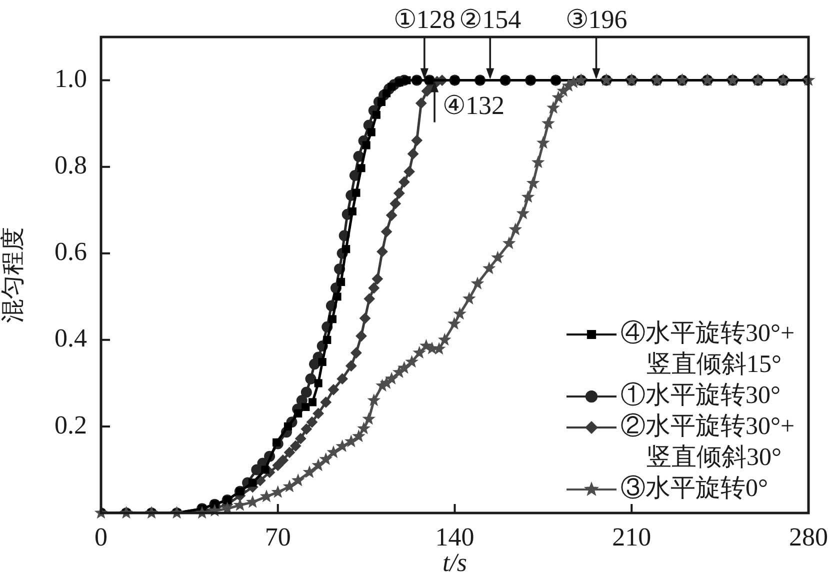 The height and width of the screenshot is (580, 838). Describe the element at coordinates (694, 488) in the screenshot. I see `legend-label: ③水平旋转0°` at that location.